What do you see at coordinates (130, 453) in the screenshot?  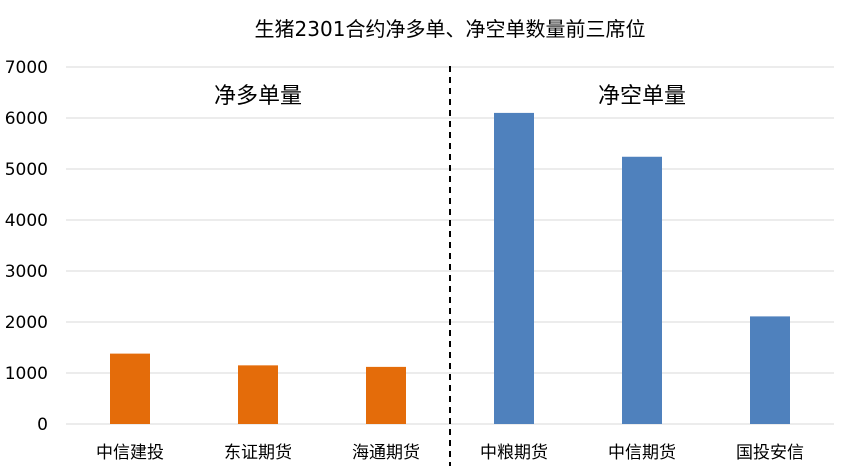 I see `x-tick-label: 中信建投` at bounding box center [130, 453].